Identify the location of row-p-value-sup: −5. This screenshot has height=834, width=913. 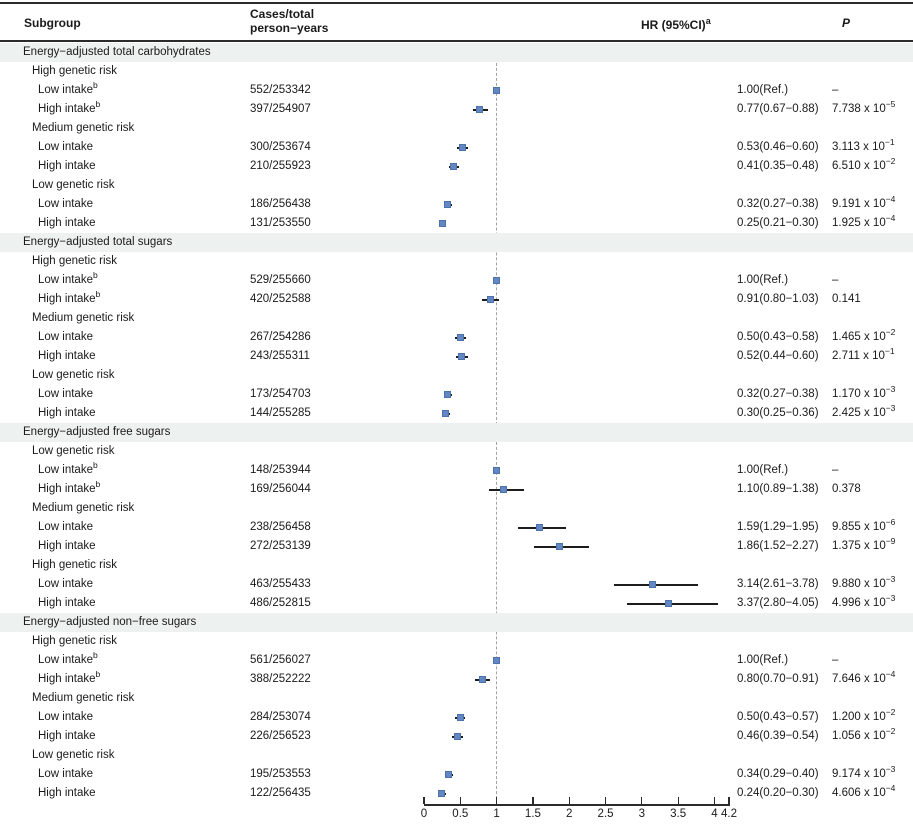
(890, 104).